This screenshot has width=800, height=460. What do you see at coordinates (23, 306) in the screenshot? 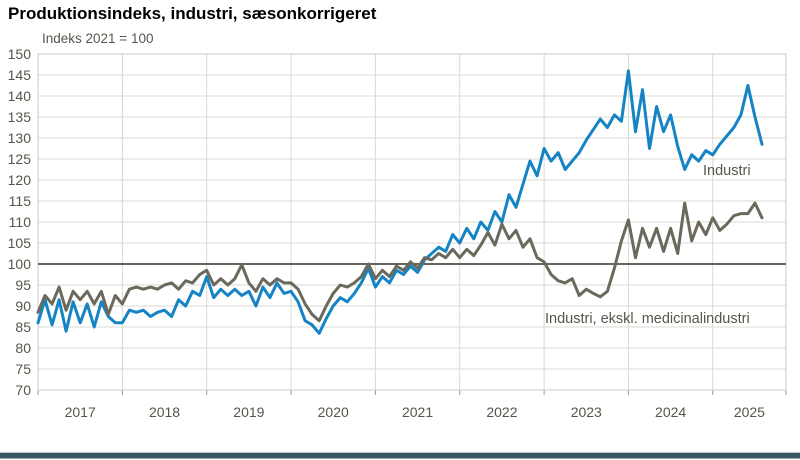
I see `y-axis-tick-label: 90` at bounding box center [23, 306].